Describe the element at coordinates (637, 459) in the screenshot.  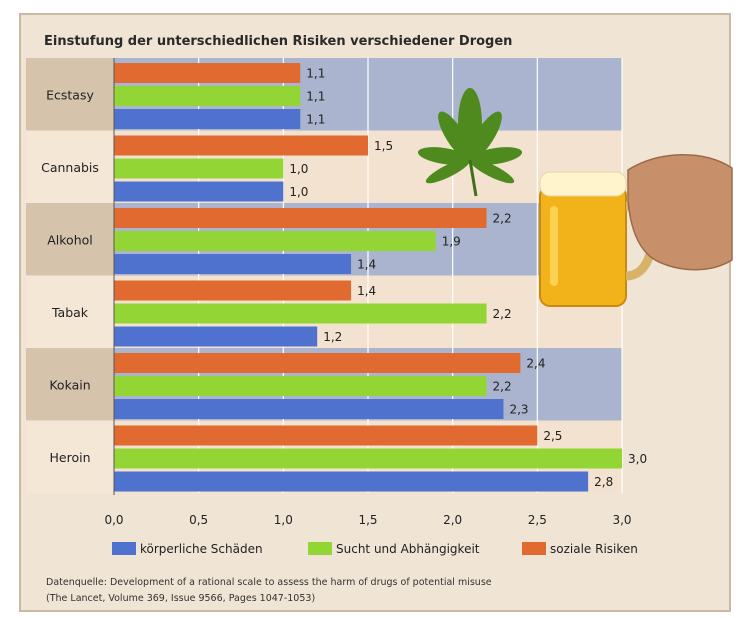
I see `value-label-sucht-und-abhaengigkeit-heroin: 3,0` at that location.